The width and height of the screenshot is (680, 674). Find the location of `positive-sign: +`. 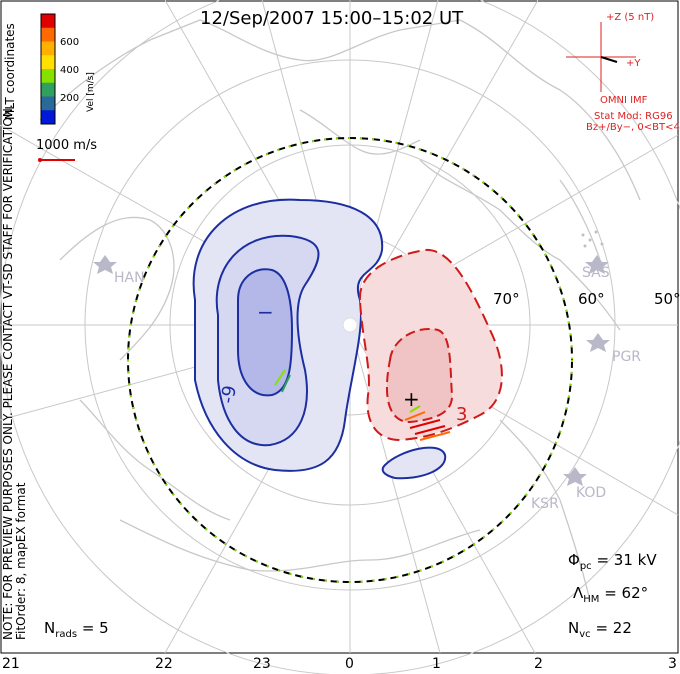

positive-sign: + is located at coordinates (411, 399).